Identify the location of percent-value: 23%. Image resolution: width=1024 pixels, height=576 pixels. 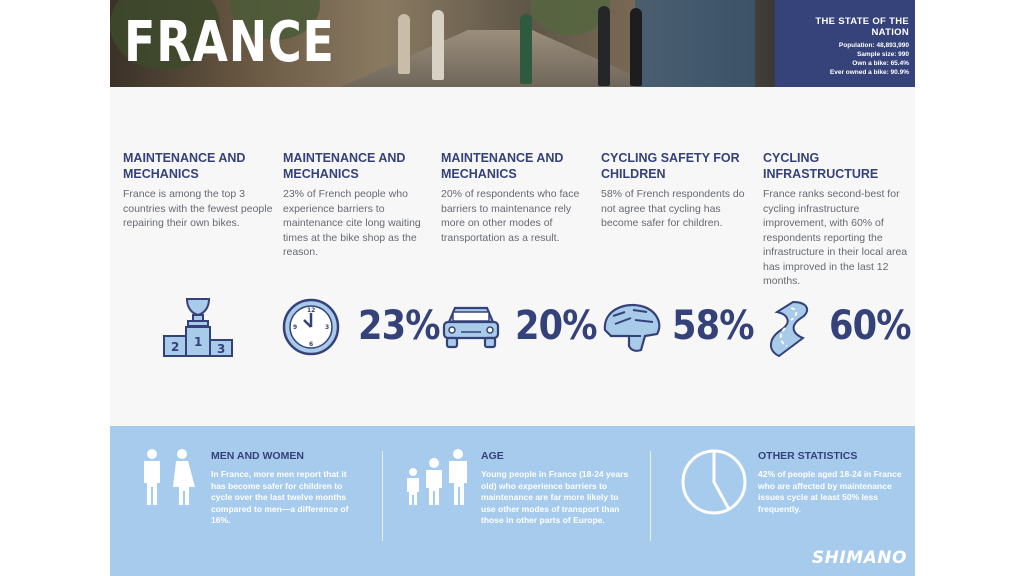
(399, 326).